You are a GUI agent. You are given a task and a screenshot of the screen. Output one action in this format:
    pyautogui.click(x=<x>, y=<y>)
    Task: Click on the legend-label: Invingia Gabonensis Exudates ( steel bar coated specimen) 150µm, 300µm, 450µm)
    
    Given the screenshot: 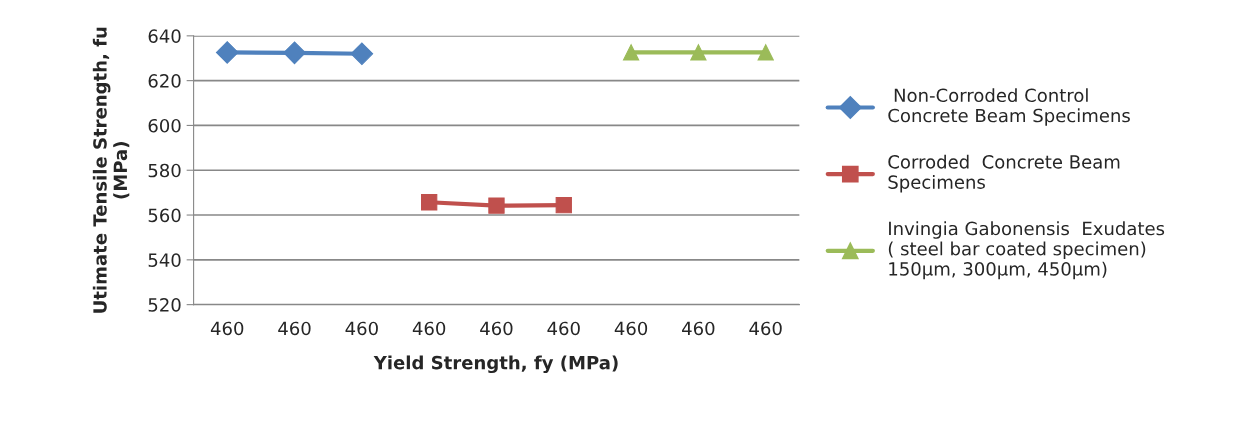 What is the action you would take?
    pyautogui.click(x=1026, y=250)
    